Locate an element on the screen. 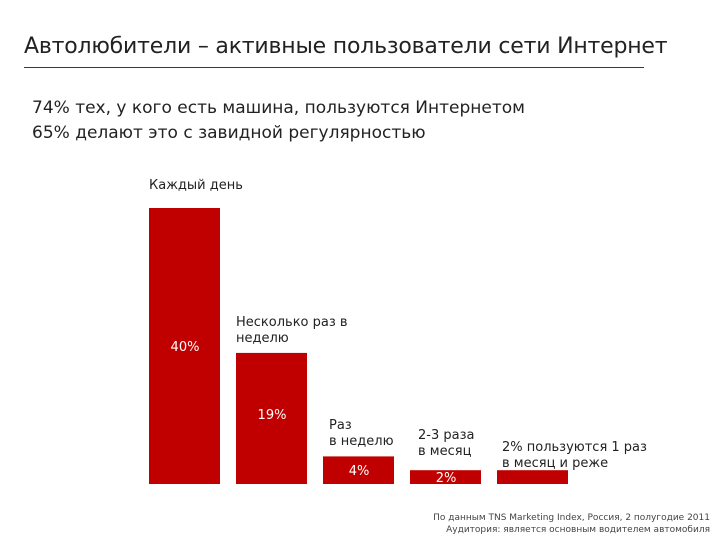  category-label-line: Каждый день is located at coordinates (196, 185).